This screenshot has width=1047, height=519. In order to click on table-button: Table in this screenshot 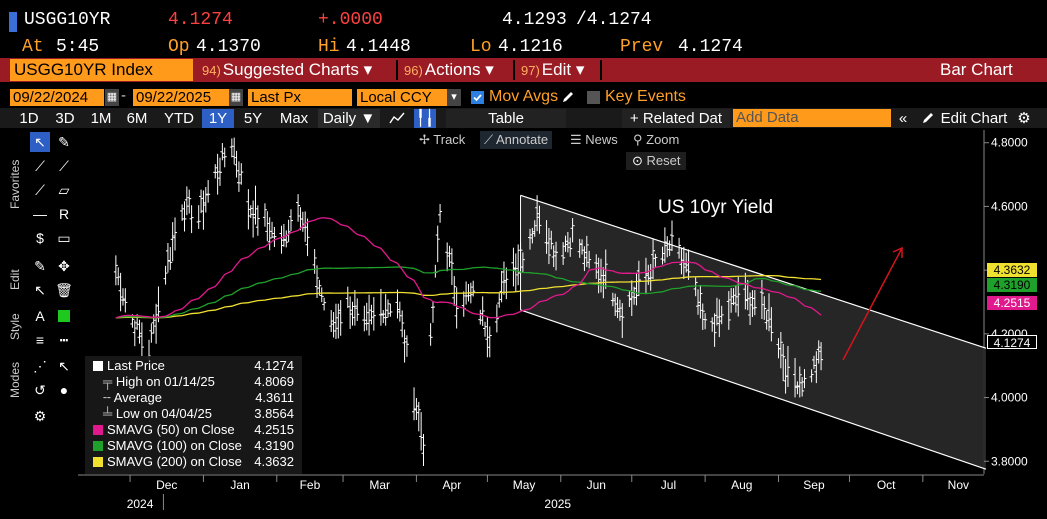, I will do `click(506, 118)`.